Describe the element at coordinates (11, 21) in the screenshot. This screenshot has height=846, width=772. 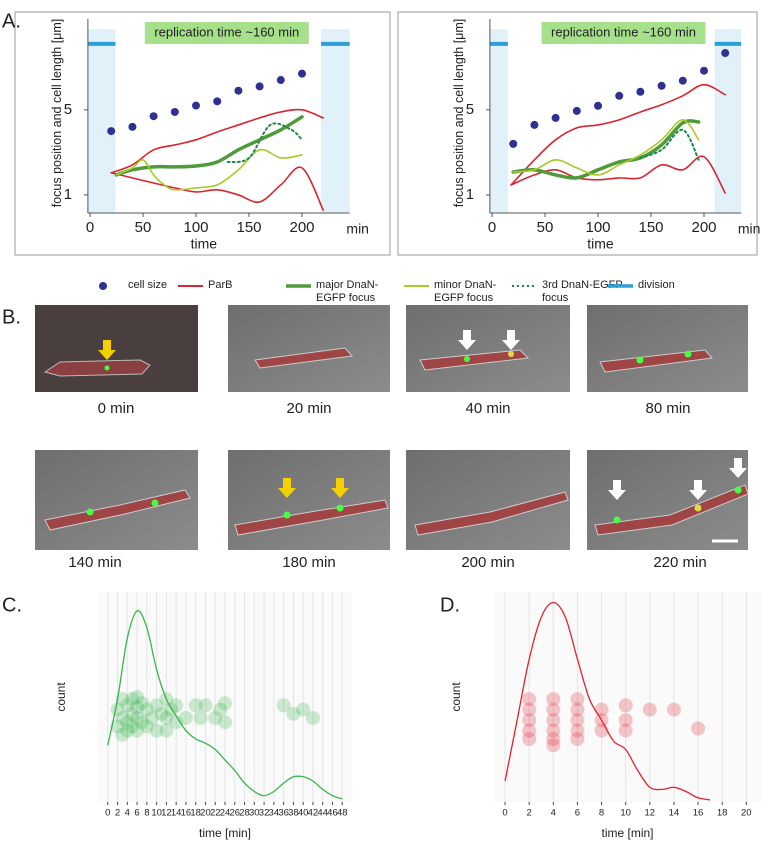
I see `panel-label: A.` at that location.